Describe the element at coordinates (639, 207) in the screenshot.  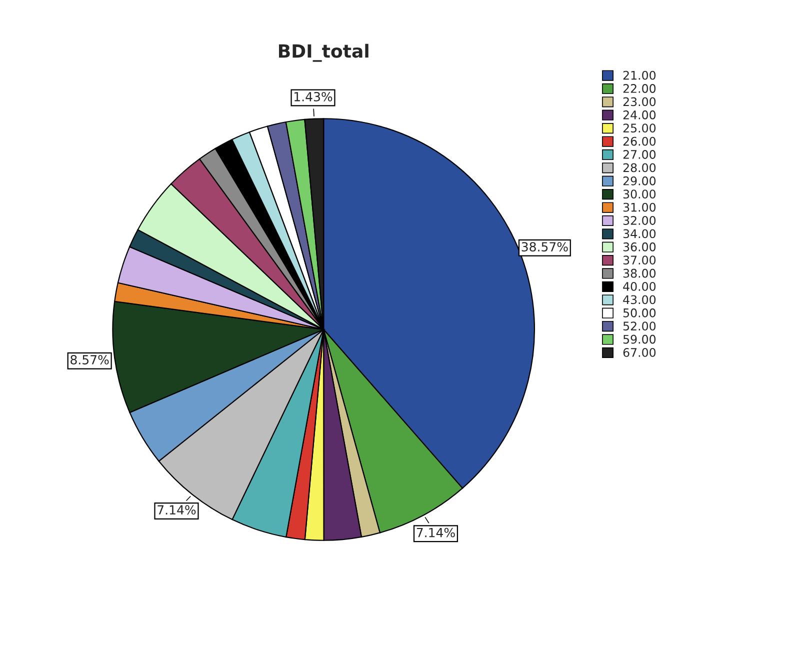
I see `legend-label: 31.00` at that location.